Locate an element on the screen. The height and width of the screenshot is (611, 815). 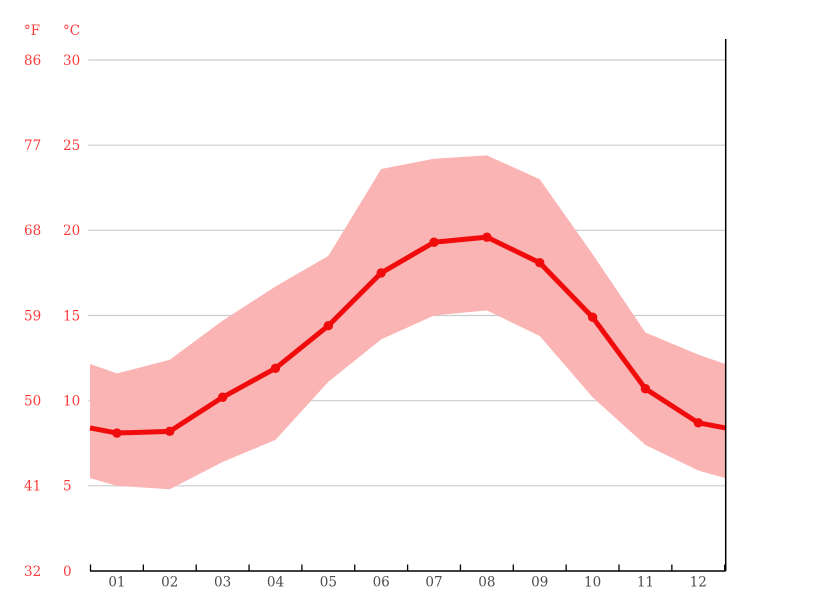
y-tick-fahrenheit-77: 77 is located at coordinates (32, 146).